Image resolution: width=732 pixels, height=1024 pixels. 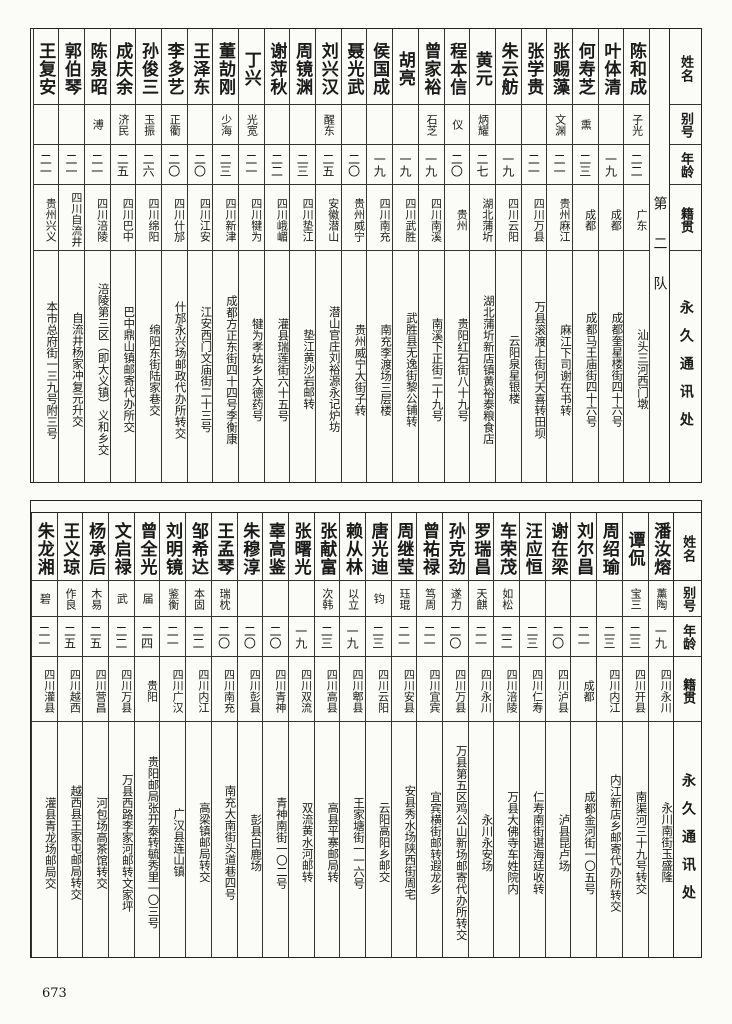 What do you see at coordinates (610, 255) in the screenshot?
I see `person-column: 叶体清 一九 成都 成都奎星楼街四十六号` at bounding box center [610, 255].